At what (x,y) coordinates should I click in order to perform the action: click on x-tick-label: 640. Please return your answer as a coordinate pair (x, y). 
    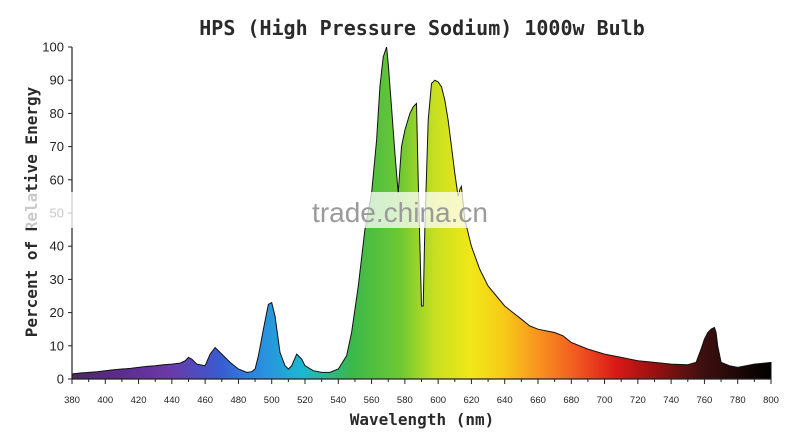
    Looking at the image, I should click on (505, 400).